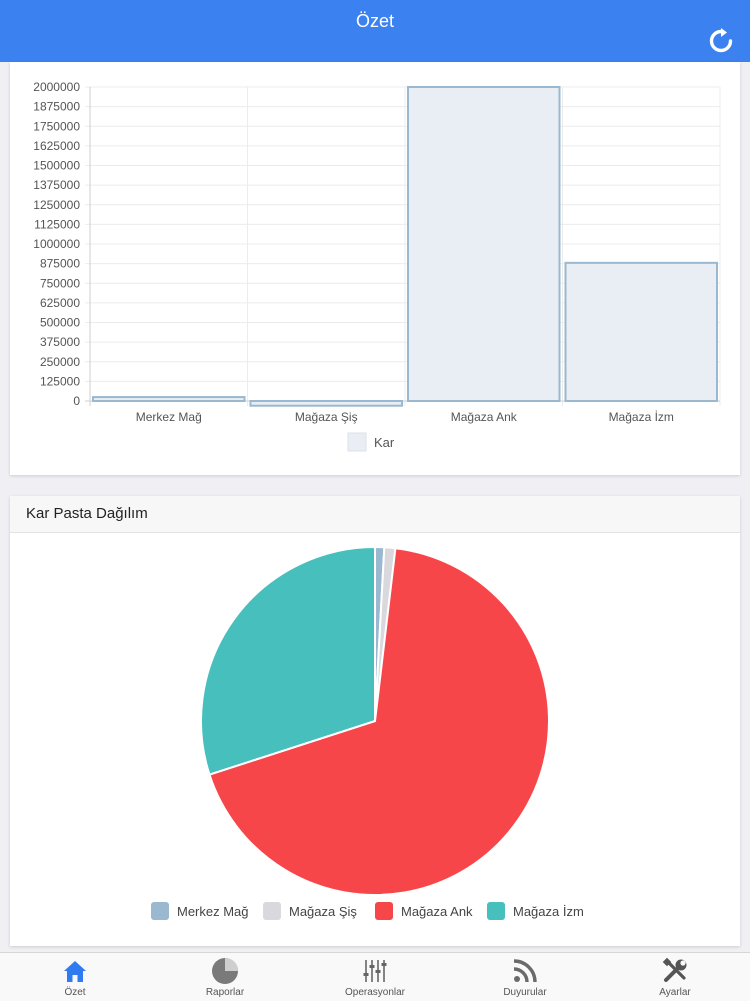  Describe the element at coordinates (60, 381) in the screenshot. I see `y-tick-label: 125000` at that location.